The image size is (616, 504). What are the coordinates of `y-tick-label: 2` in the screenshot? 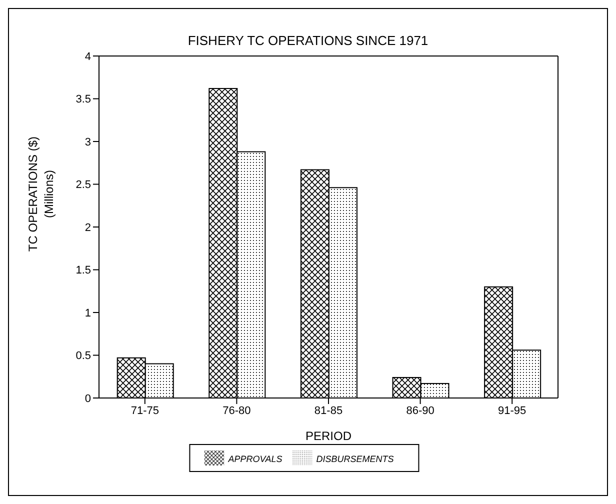 It's located at (87, 228).